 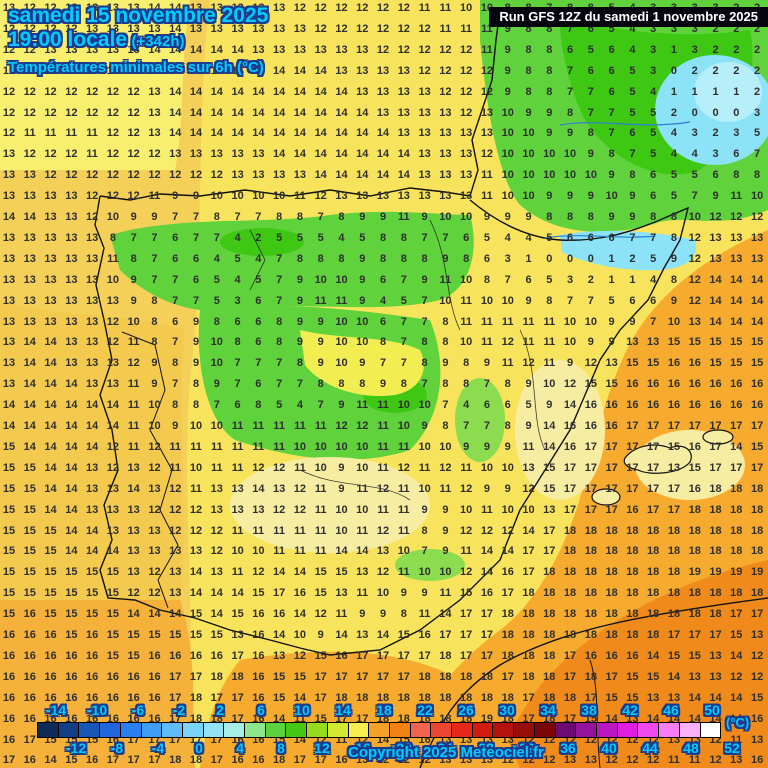 I want to click on temp-value: 0, so click(x=674, y=70).